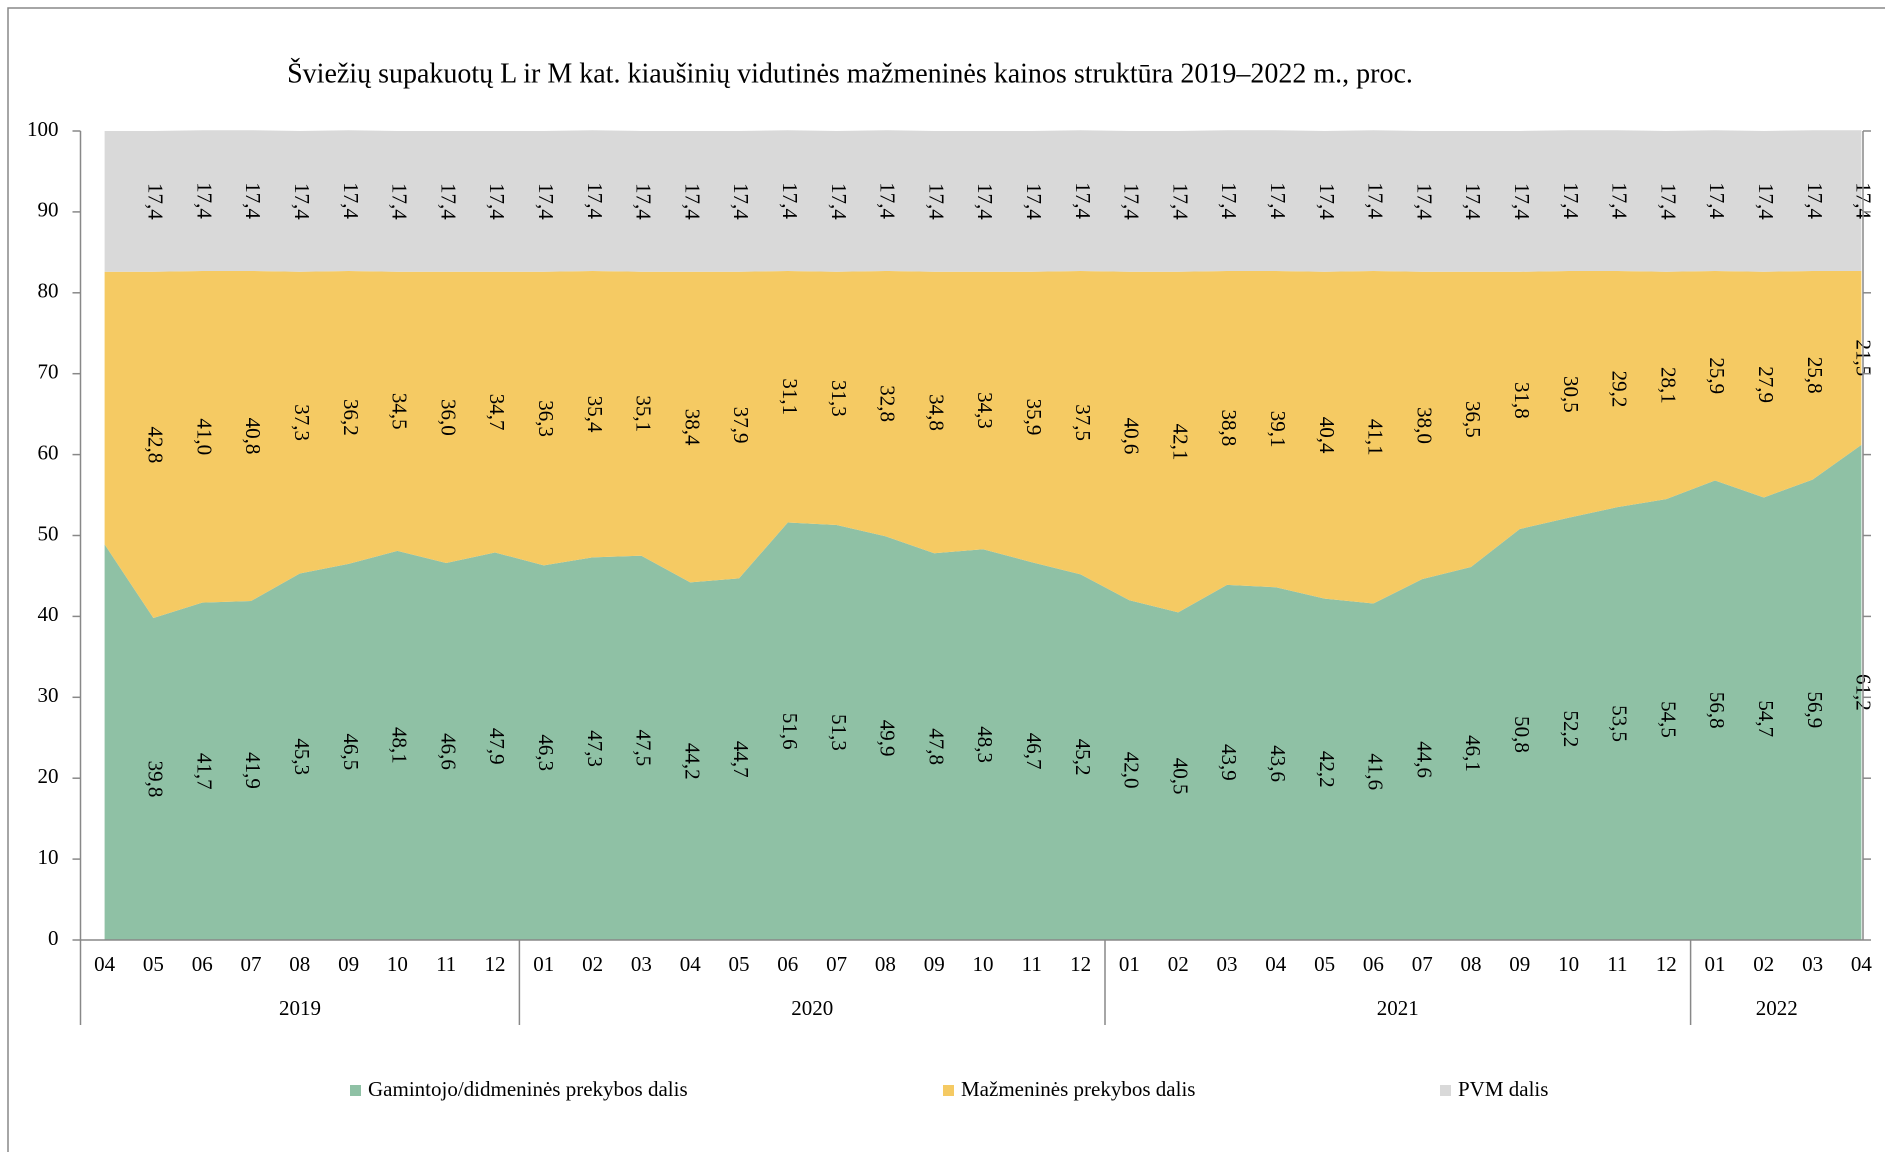  I want to click on data-label: 46,3, so click(546, 752).